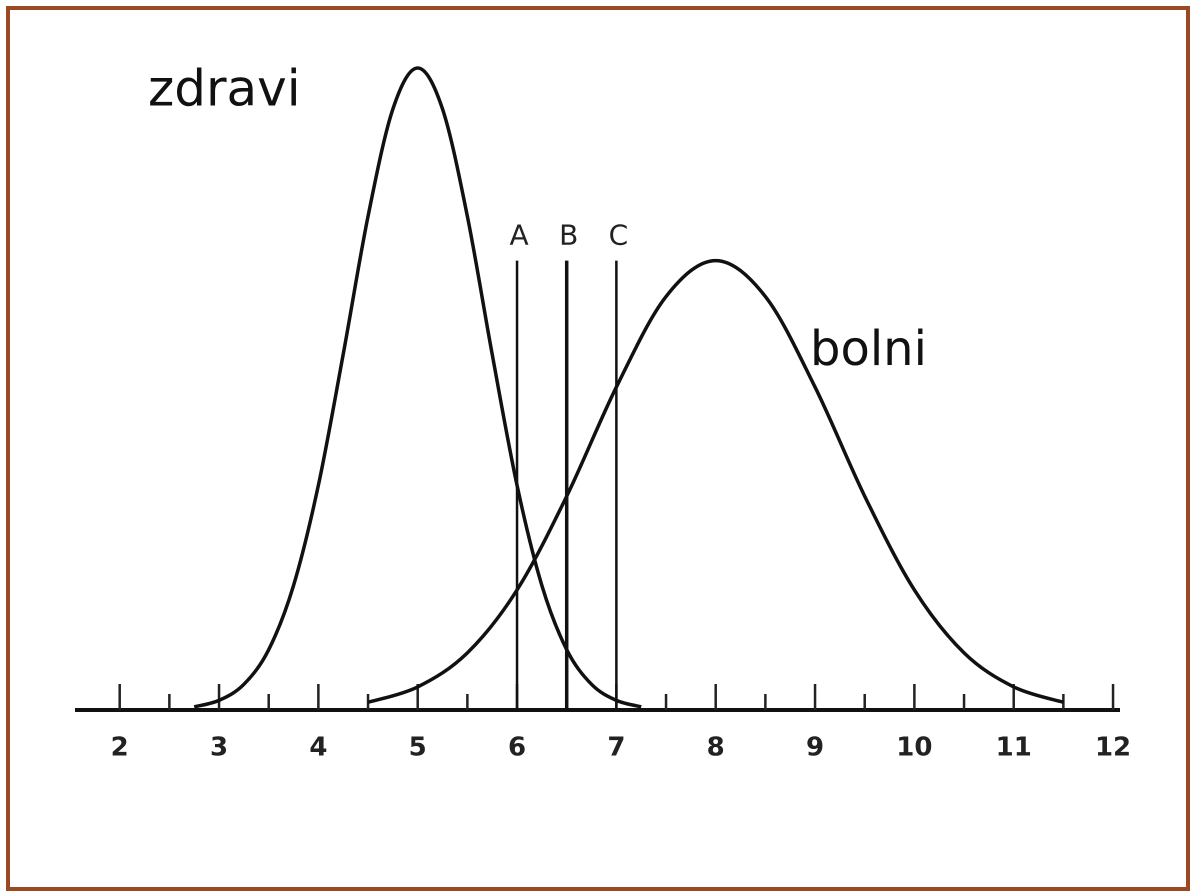 The width and height of the screenshot is (1190, 891). Describe the element at coordinates (616, 748) in the screenshot. I see `x-tick-label: 7` at that location.